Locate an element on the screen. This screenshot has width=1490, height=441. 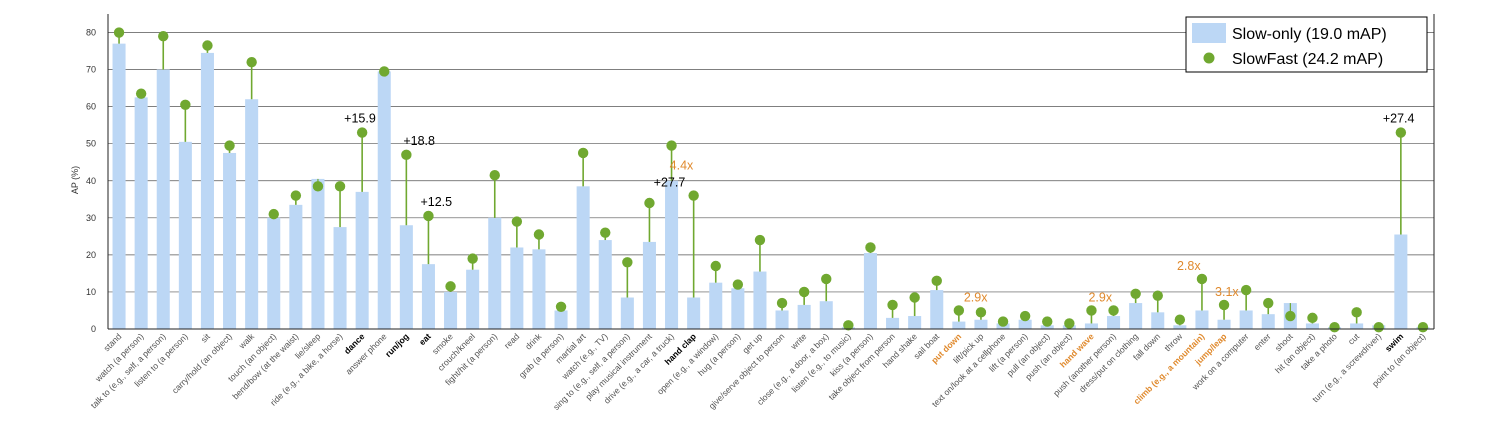
dot-hand-clap is located at coordinates (693, 195).